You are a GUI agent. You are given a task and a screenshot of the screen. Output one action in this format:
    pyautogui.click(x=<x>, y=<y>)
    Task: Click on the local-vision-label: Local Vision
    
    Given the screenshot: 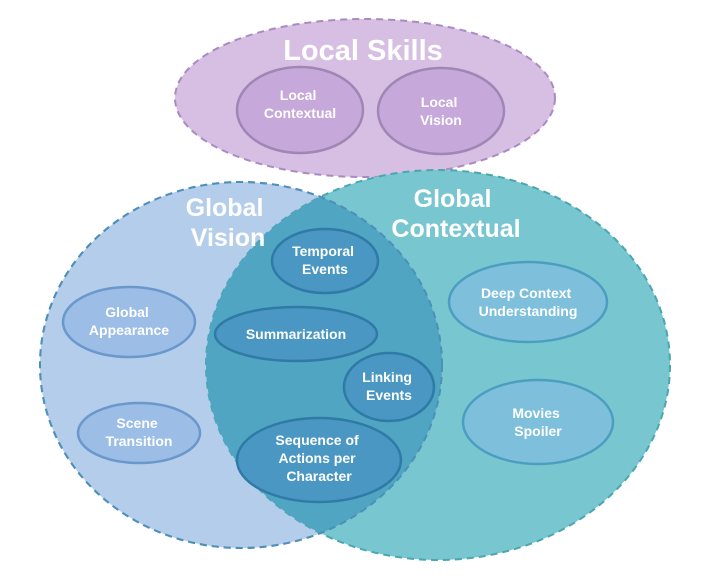 What is the action you would take?
    pyautogui.click(x=441, y=111)
    